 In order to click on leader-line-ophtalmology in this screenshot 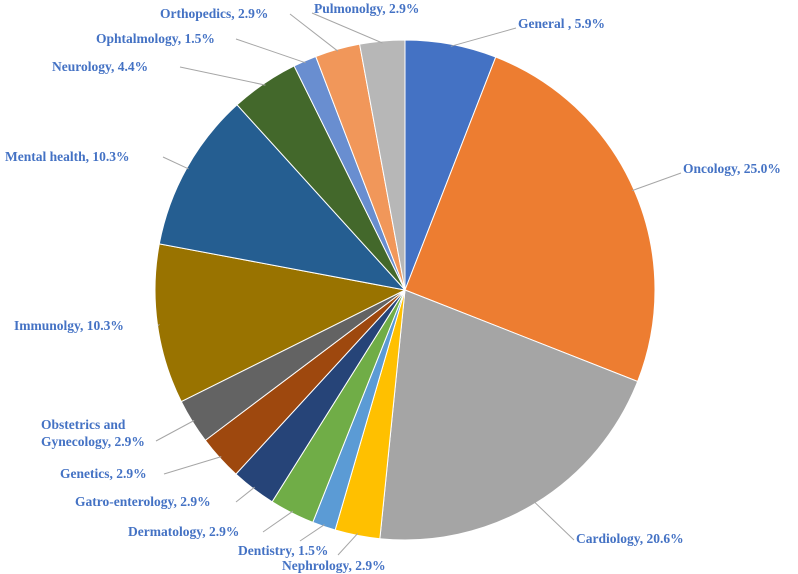, I will do `click(270, 51)`.